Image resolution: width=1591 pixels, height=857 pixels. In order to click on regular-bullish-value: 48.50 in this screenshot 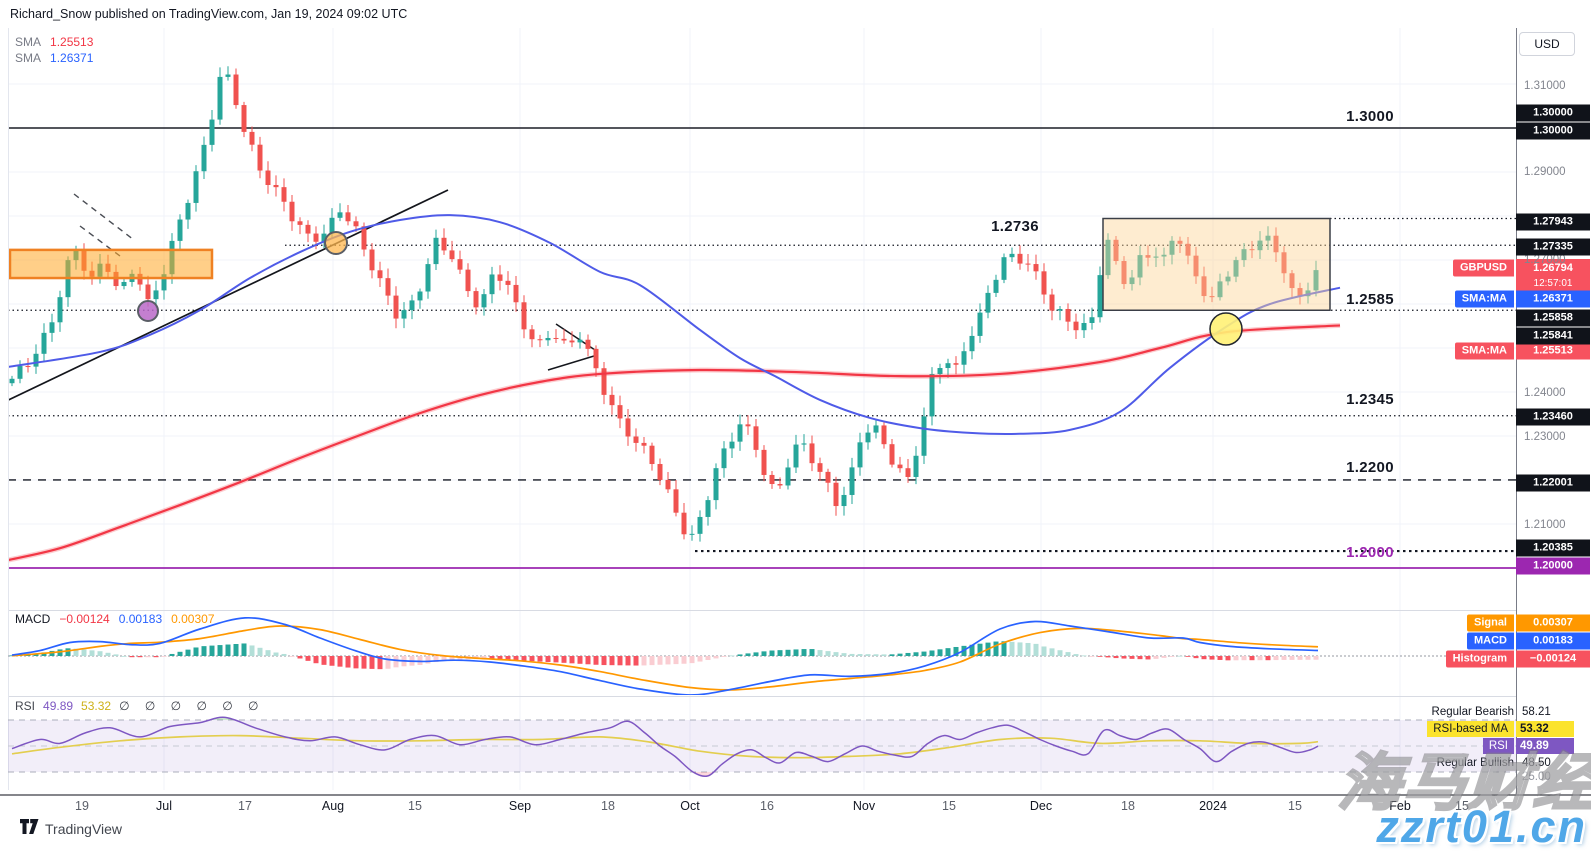, I will do `click(1536, 763)`.